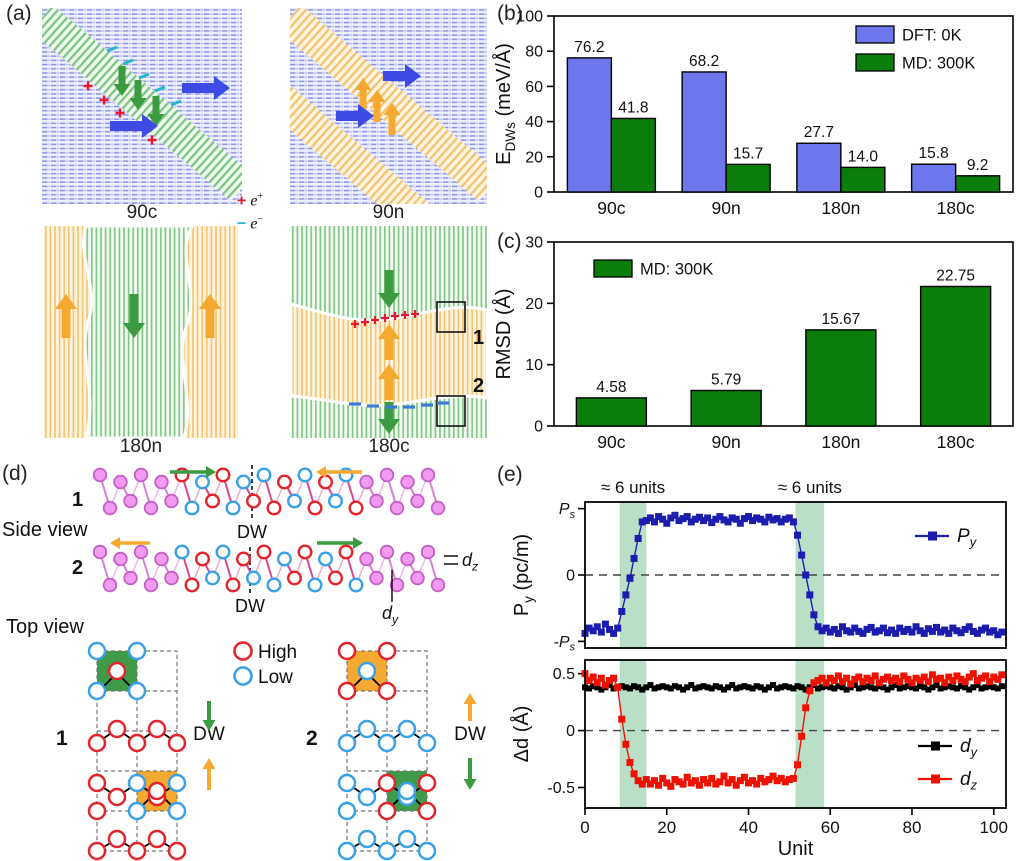  Describe the element at coordinates (523, 575) in the screenshot. I see `y-axis-title: Py (pc/m)` at that location.